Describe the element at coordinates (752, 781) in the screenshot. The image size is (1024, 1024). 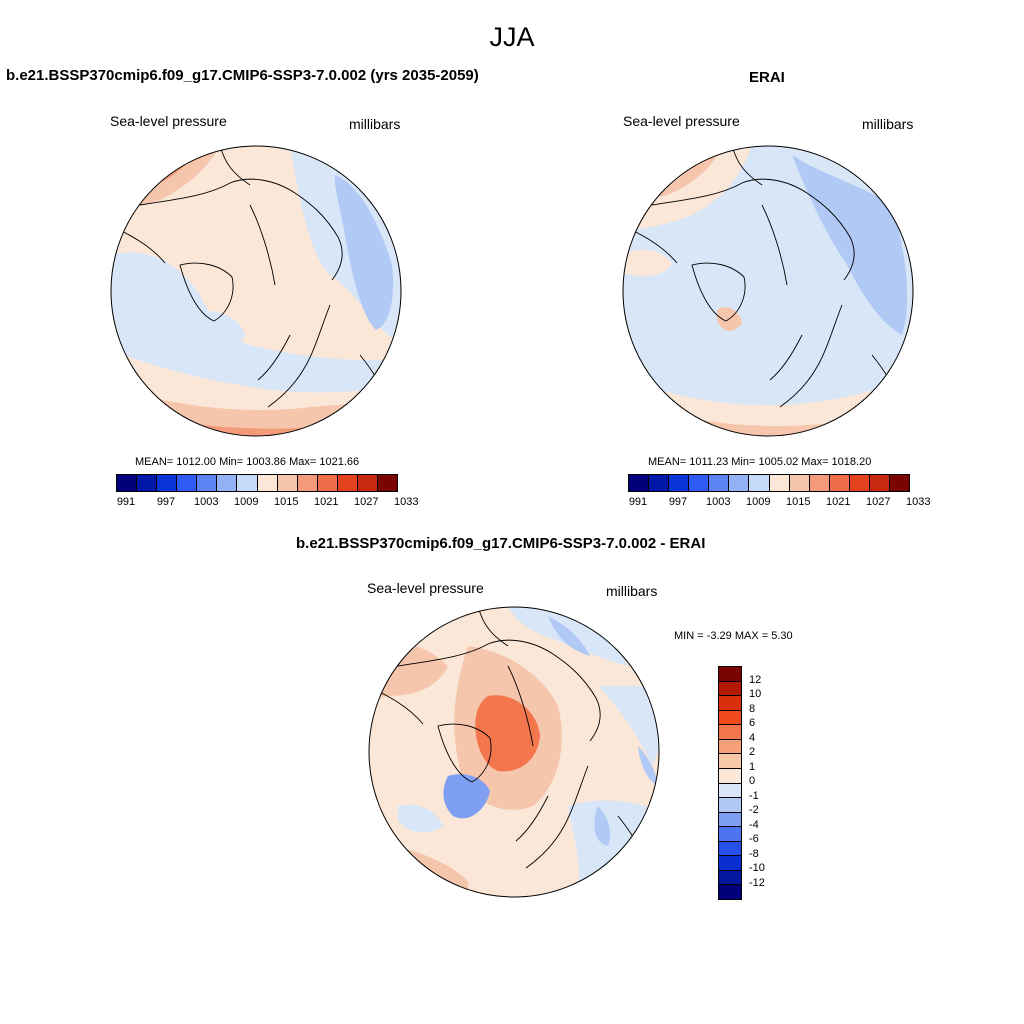
I see `colorbar-tick-label: 0` at that location.